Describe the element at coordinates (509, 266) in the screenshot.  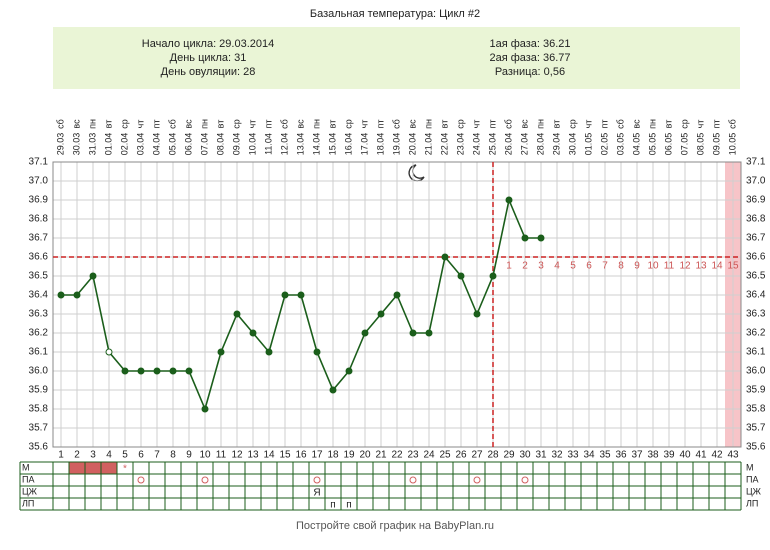
I see `post-ovulation-day: 1` at that location.